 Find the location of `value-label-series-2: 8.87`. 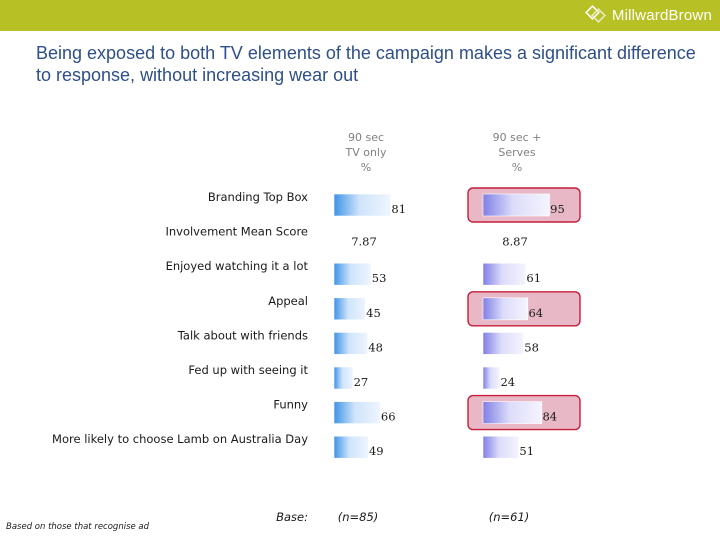

value-label-series-2: 8.87 is located at coordinates (515, 242).